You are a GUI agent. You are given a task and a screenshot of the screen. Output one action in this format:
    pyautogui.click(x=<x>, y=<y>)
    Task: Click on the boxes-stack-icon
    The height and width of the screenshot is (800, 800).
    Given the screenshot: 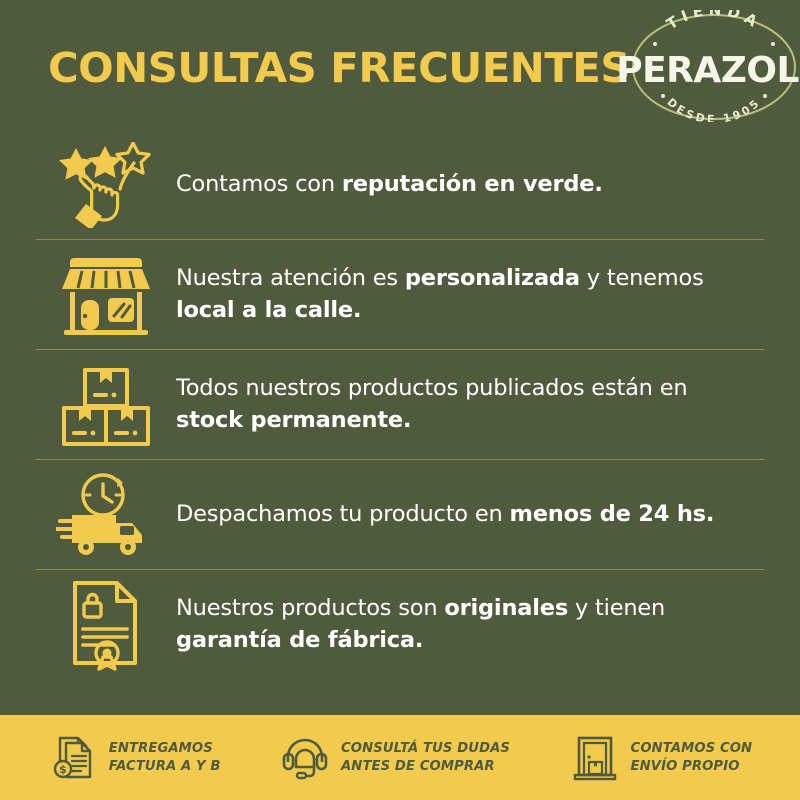 What is the action you would take?
    pyautogui.click(x=106, y=405)
    